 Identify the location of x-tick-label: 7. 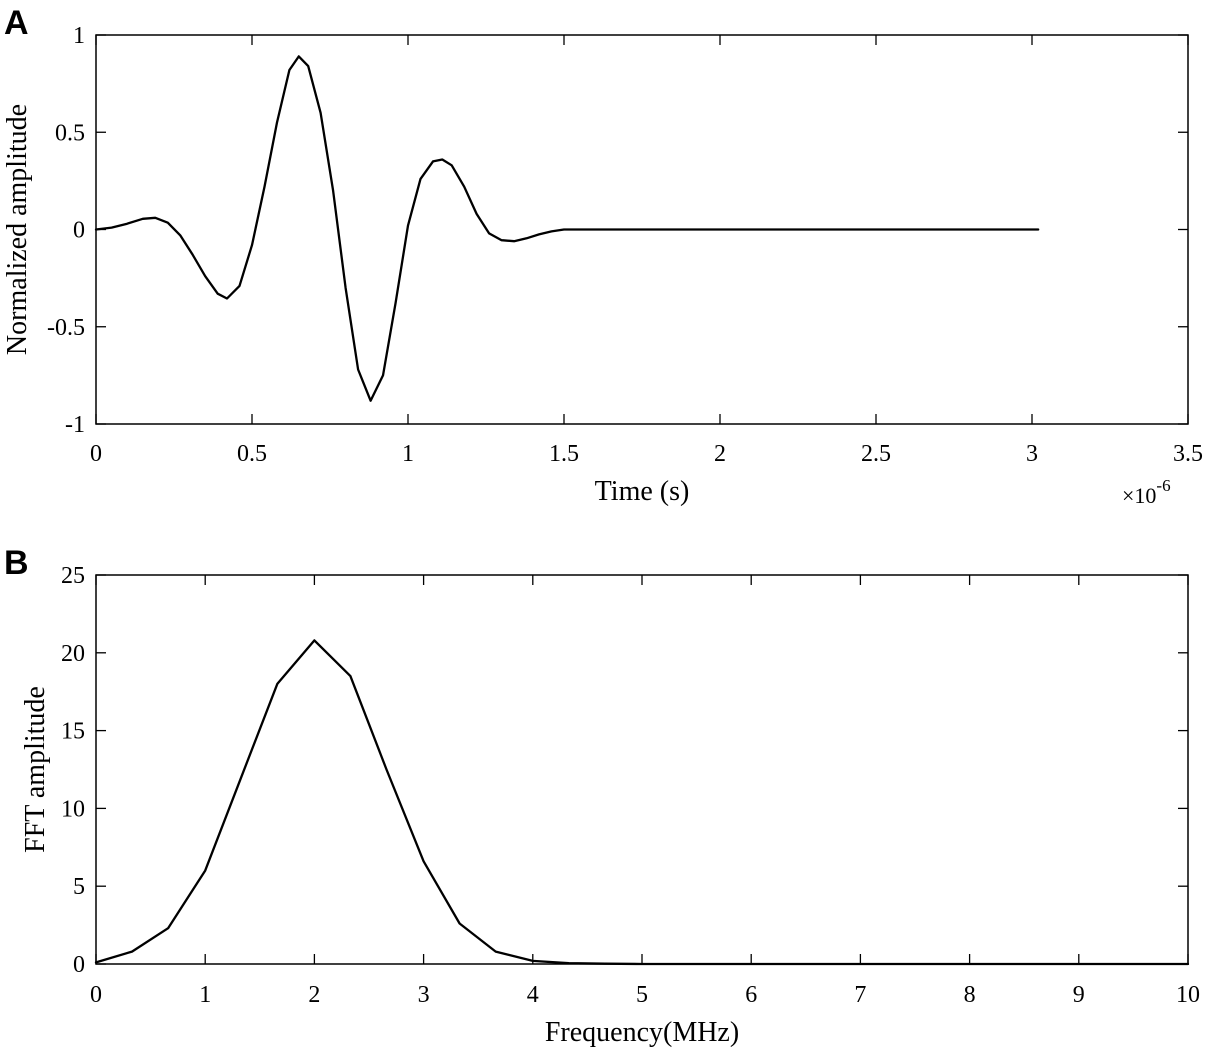
(860, 995).